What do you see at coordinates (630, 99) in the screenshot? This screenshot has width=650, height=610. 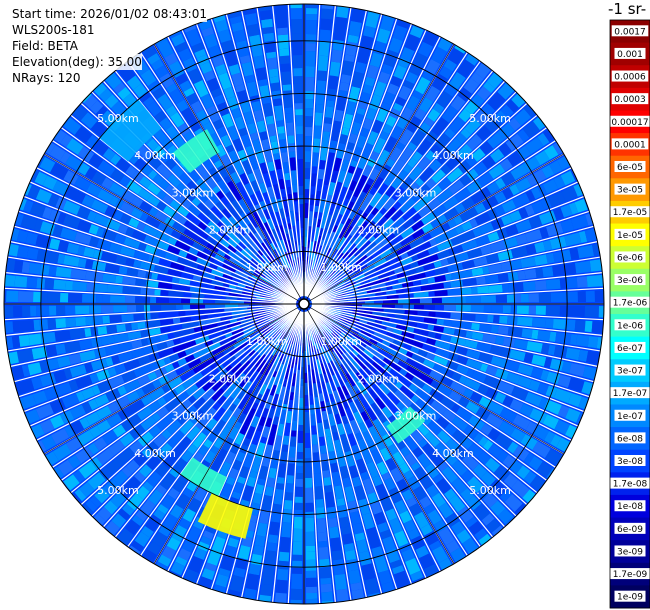 I see `colorbar-label-bg` at bounding box center [630, 99].